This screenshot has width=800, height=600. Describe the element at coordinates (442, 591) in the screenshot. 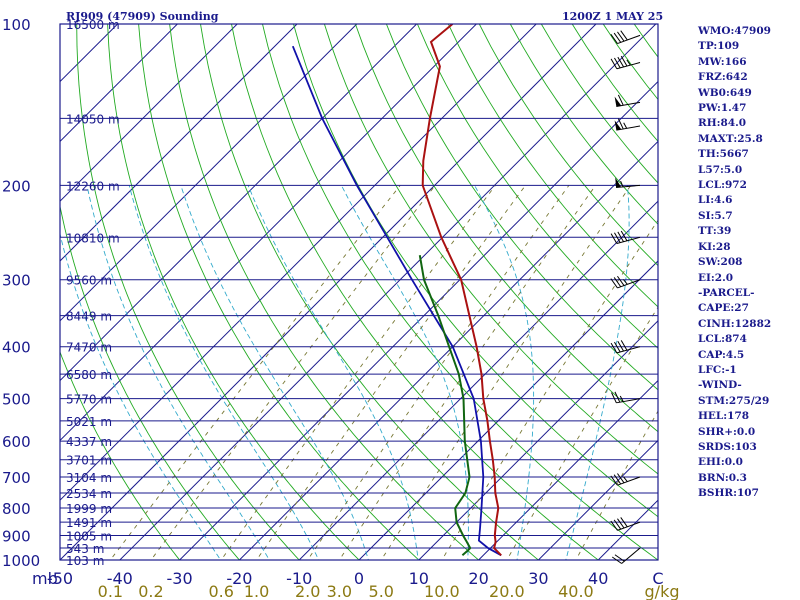

I see `mixing-ratio-tick-label: 10.0` at that location.